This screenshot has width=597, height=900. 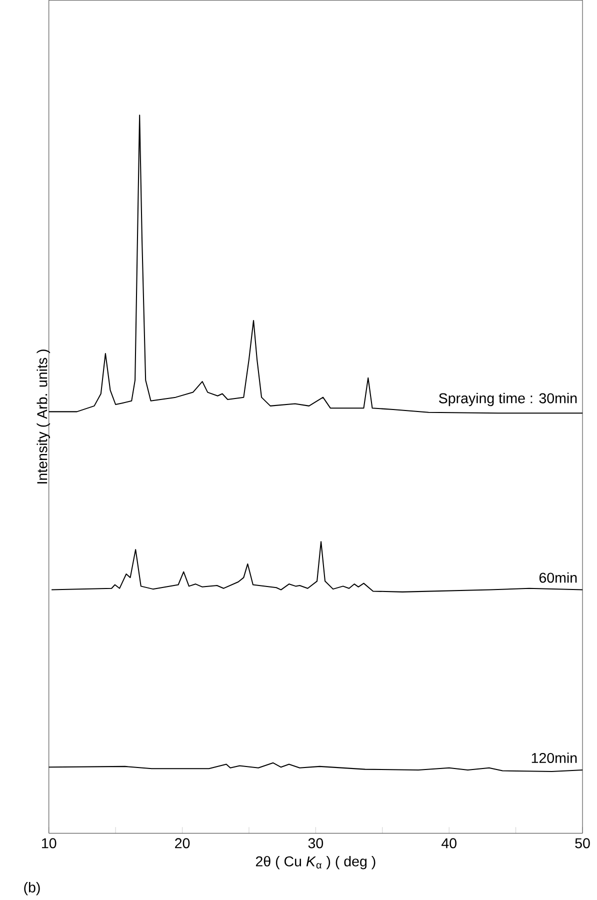 What do you see at coordinates (316, 863) in the screenshot?
I see `x-axis-title: 2θ ( Cu K$_{α}$ ) ( deg )` at bounding box center [316, 863].